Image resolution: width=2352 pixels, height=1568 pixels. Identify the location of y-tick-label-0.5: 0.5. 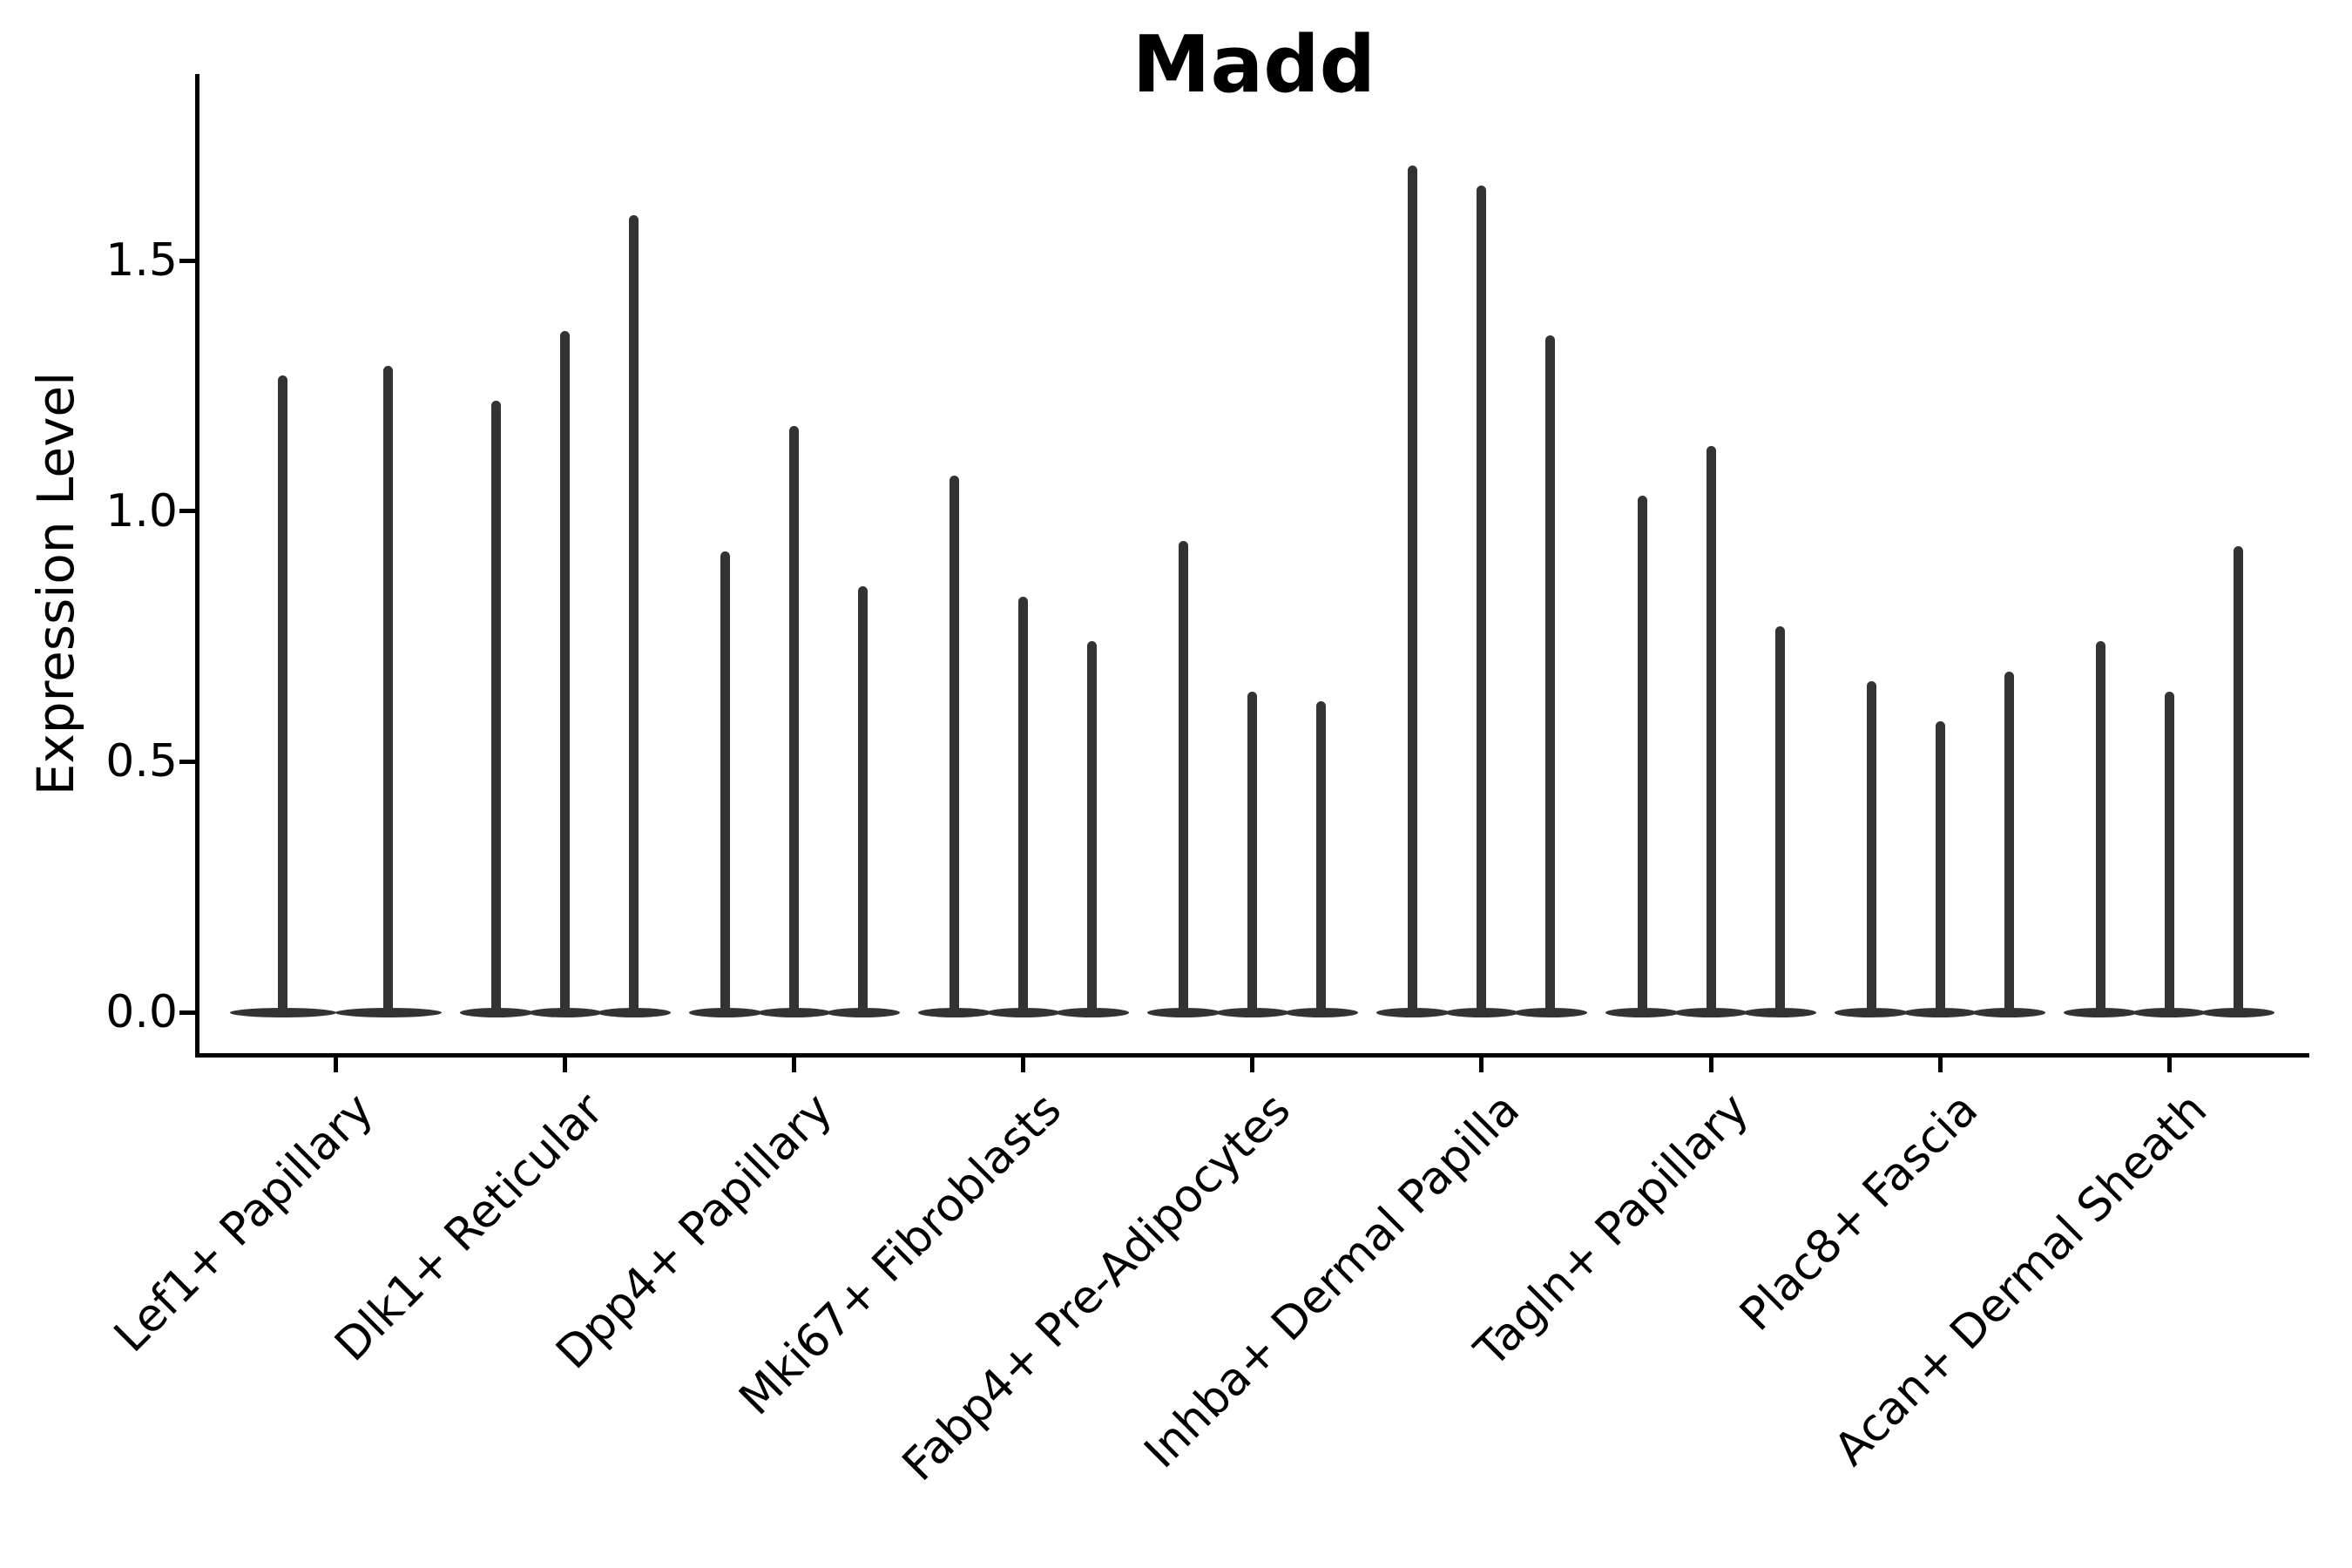
(141, 761).